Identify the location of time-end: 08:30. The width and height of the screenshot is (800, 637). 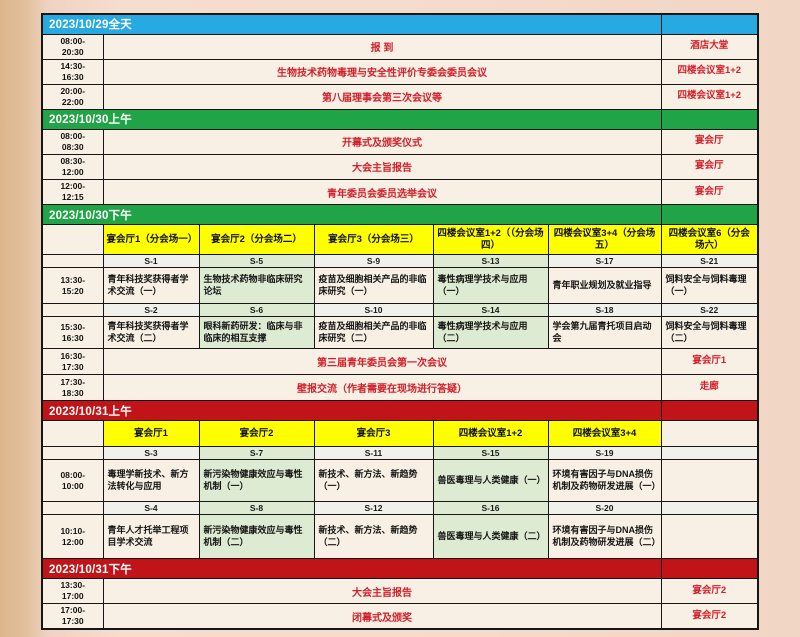
(72, 146).